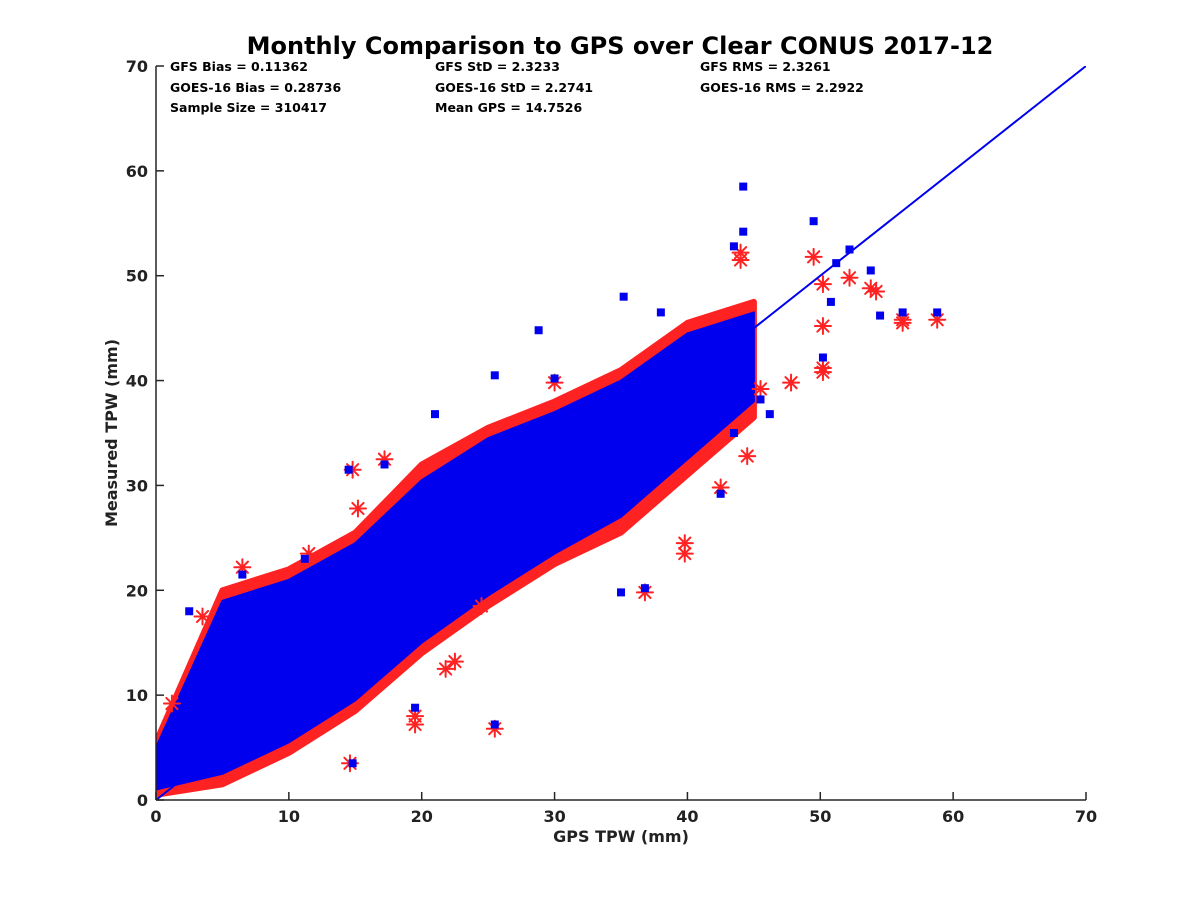  Describe the element at coordinates (111, 433) in the screenshot. I see `y-axis-label: Measured TPW (mm)` at that location.